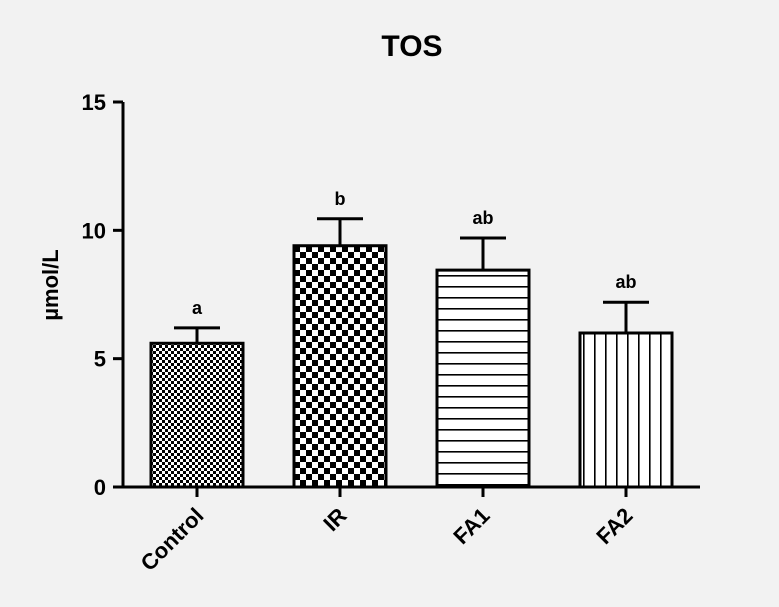 The image size is (779, 607). Describe the element at coordinates (340, 366) in the screenshot. I see `bar-ir` at that location.